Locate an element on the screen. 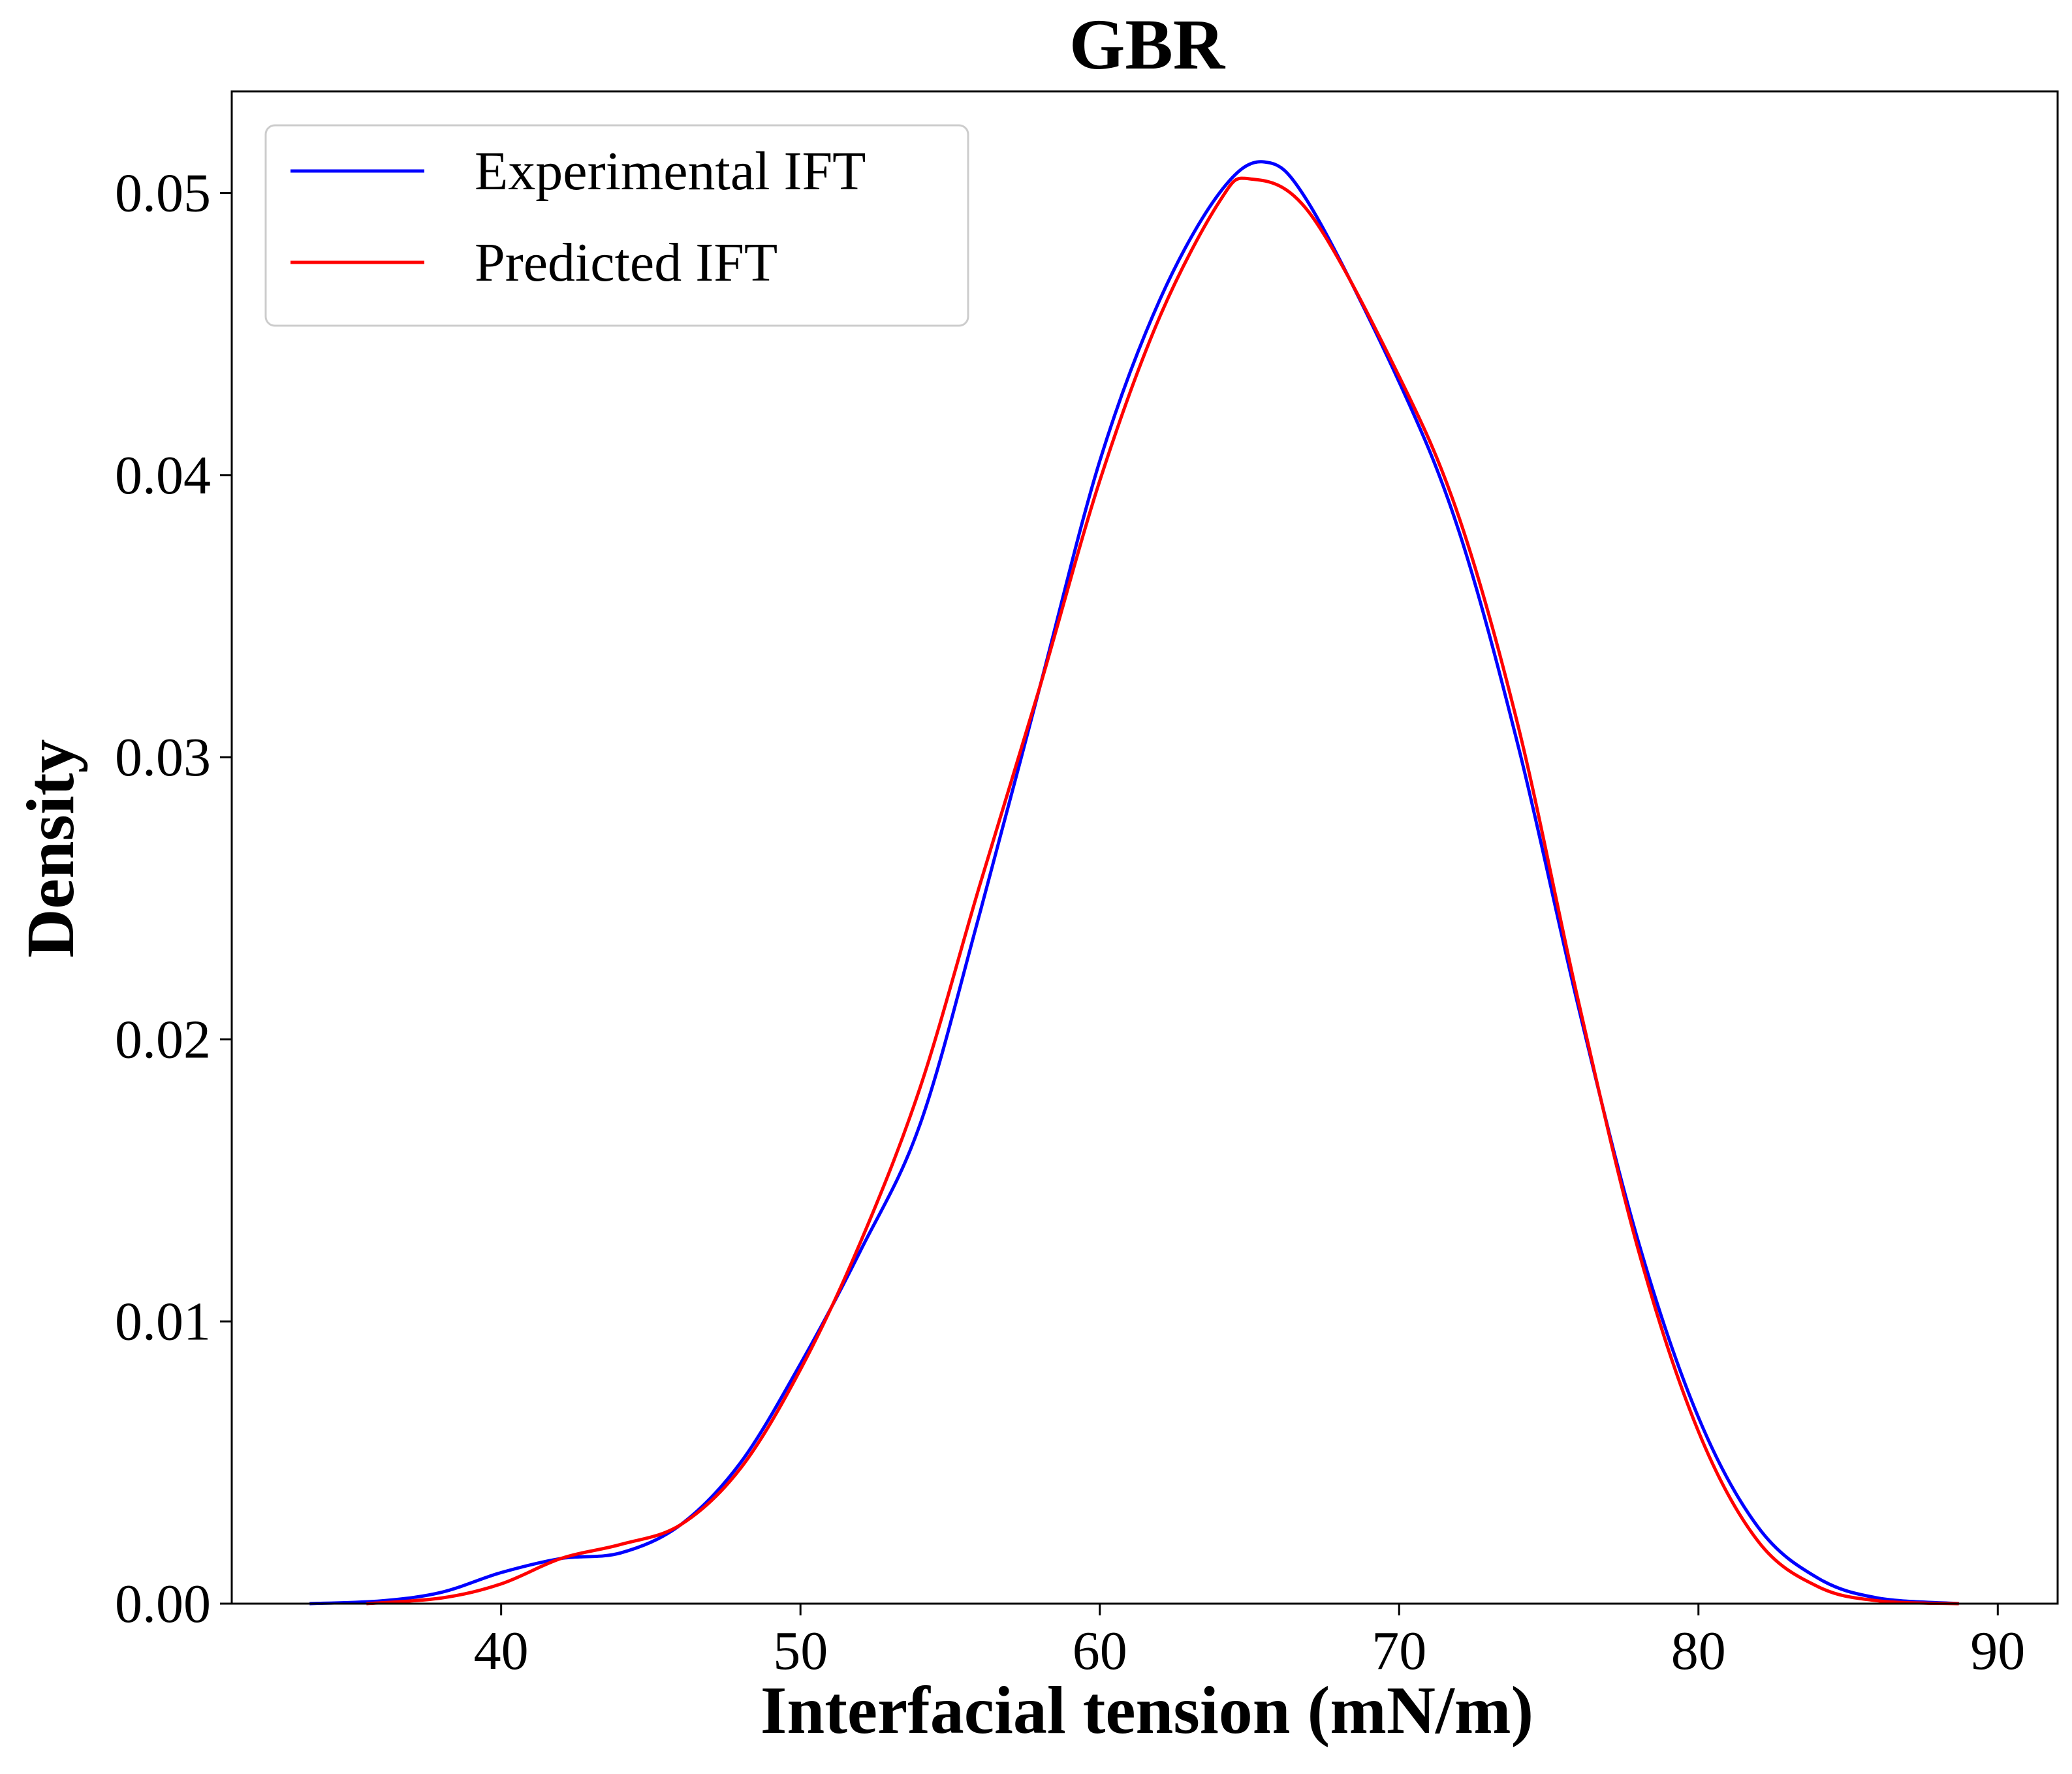 The height and width of the screenshot is (1774, 2072). y-axis: 0.00 0.01 0.02 0.03 0.04 0.05 is located at coordinates (173, 898).